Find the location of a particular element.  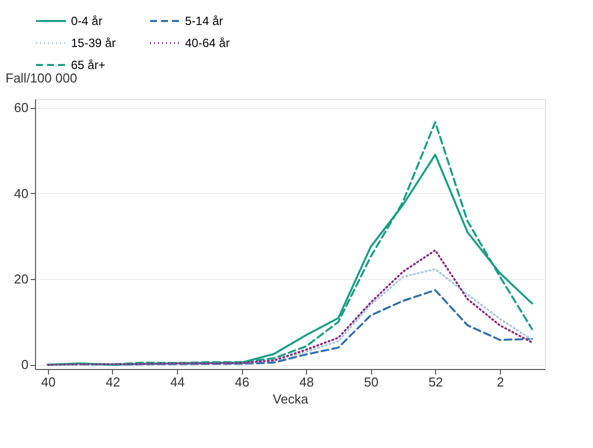

x-axis-title: Vecka is located at coordinates (290, 399).